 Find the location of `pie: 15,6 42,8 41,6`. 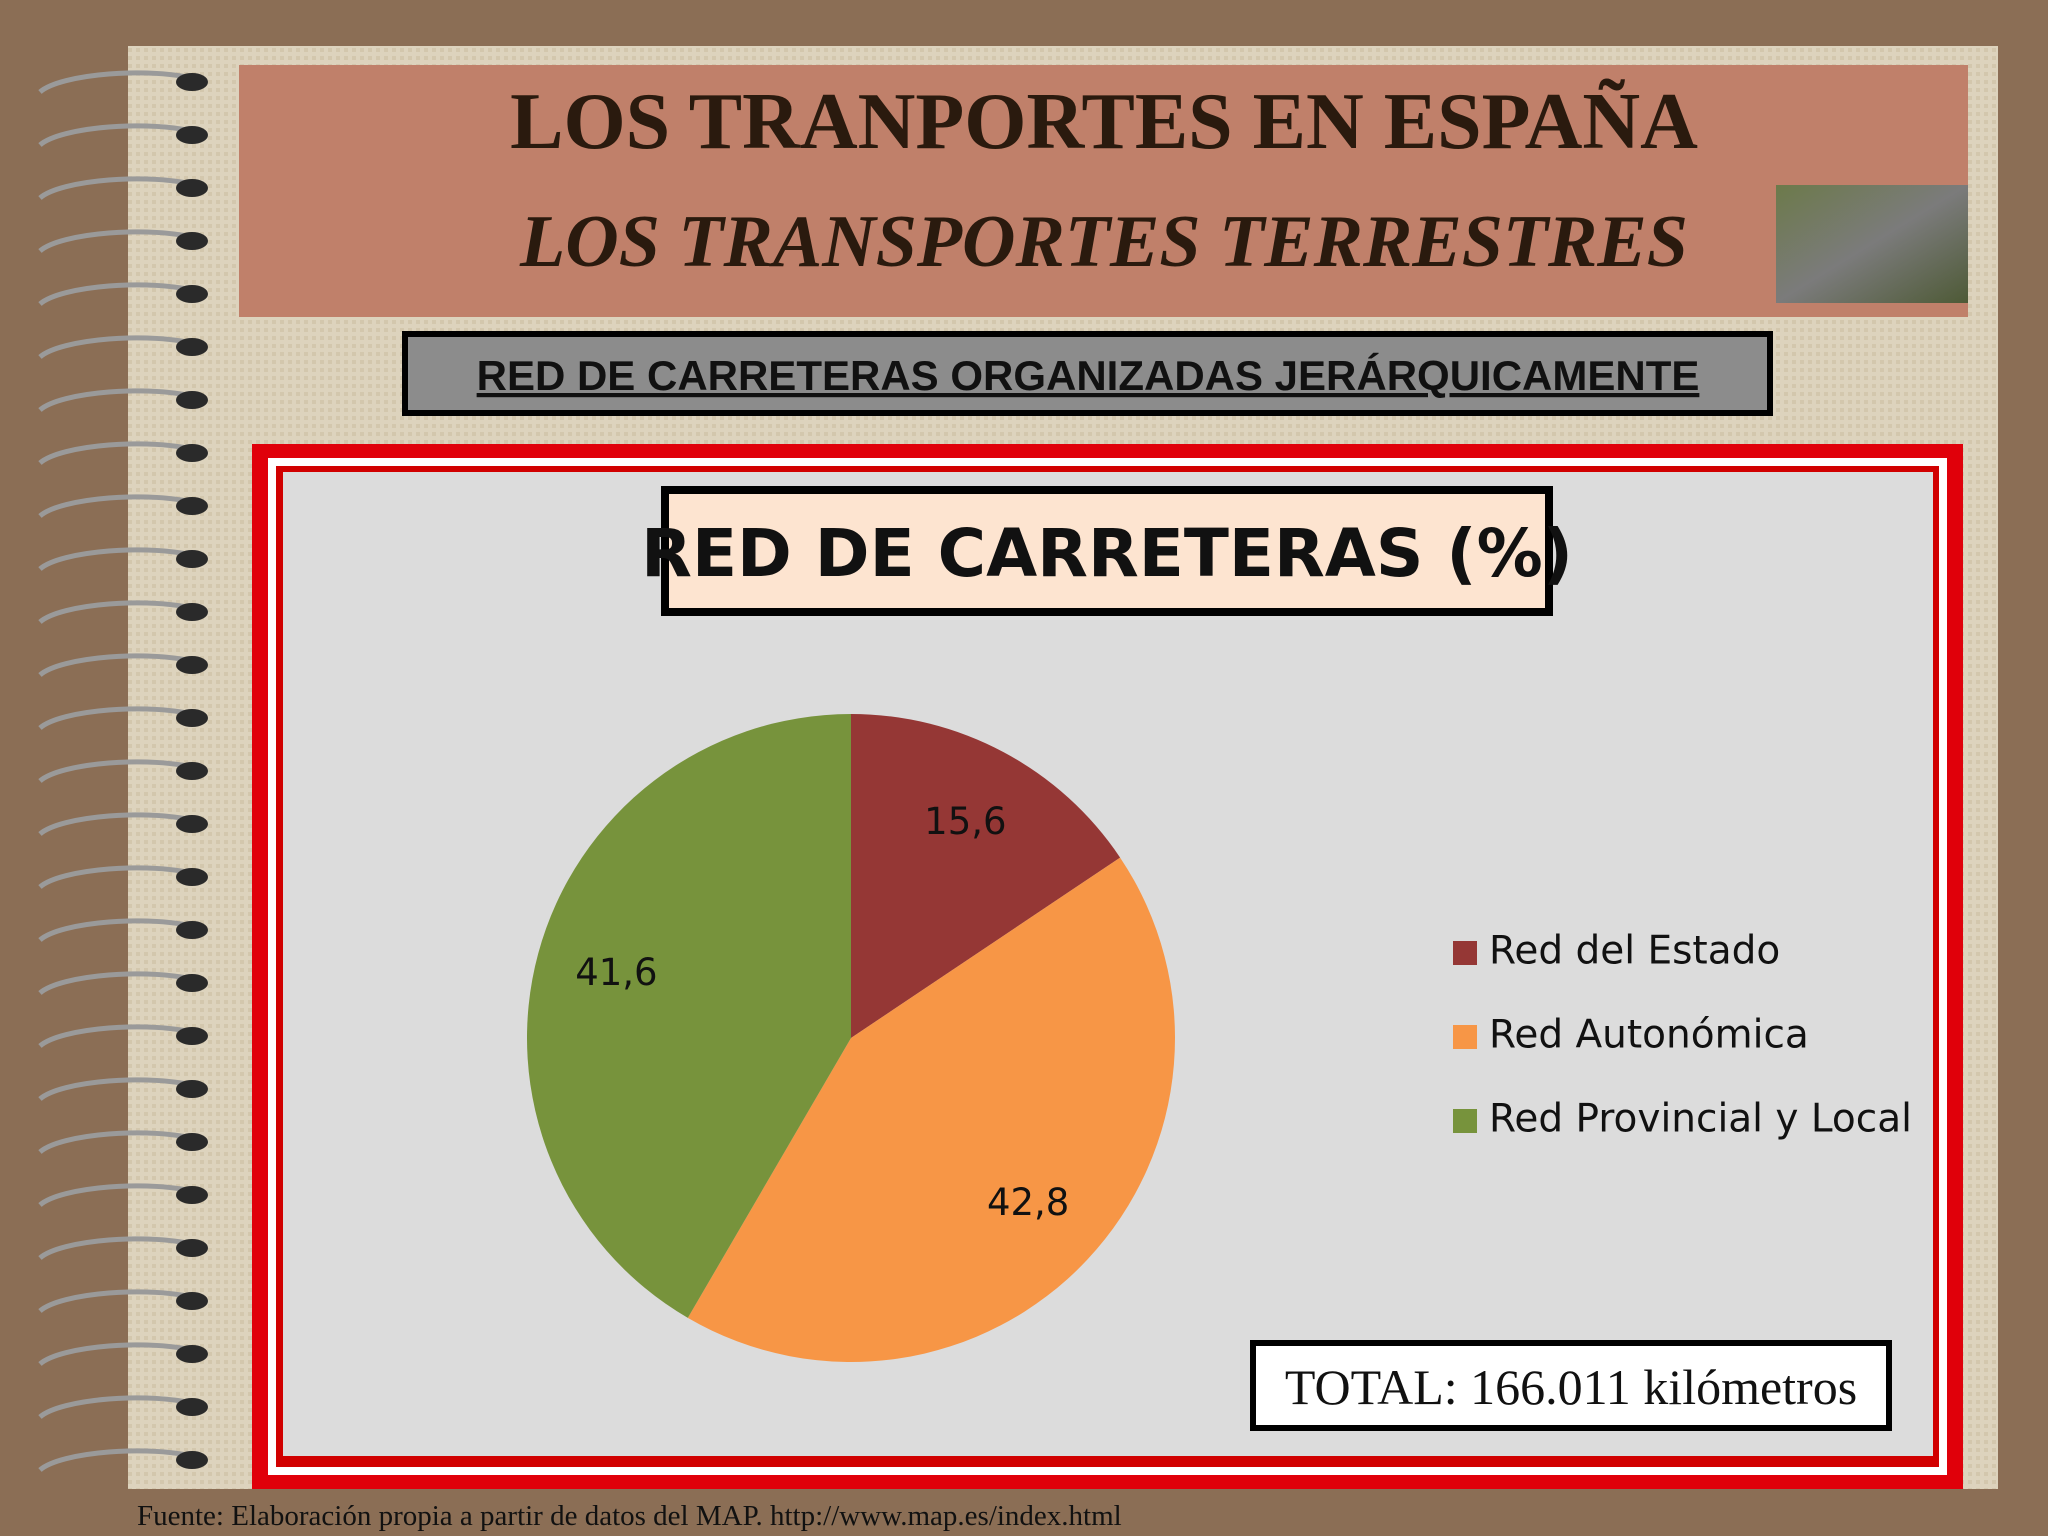

pie: 15,6 42,8 41,6 is located at coordinates (851, 1038).